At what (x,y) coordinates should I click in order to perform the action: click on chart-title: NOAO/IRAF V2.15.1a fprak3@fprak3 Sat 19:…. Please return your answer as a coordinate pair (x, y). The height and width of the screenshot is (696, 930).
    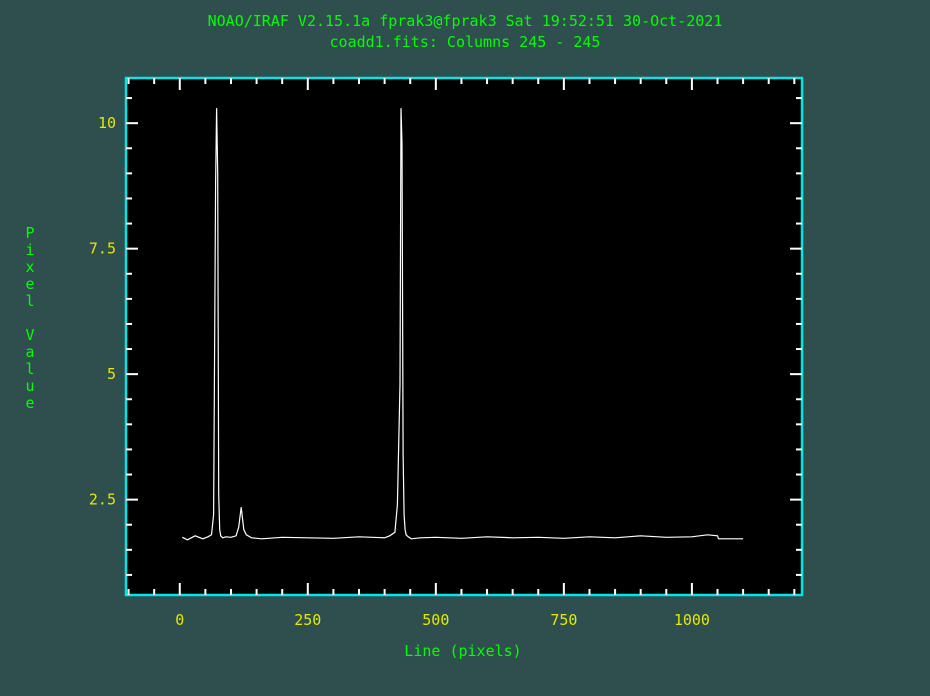
    Looking at the image, I should click on (465, 21).